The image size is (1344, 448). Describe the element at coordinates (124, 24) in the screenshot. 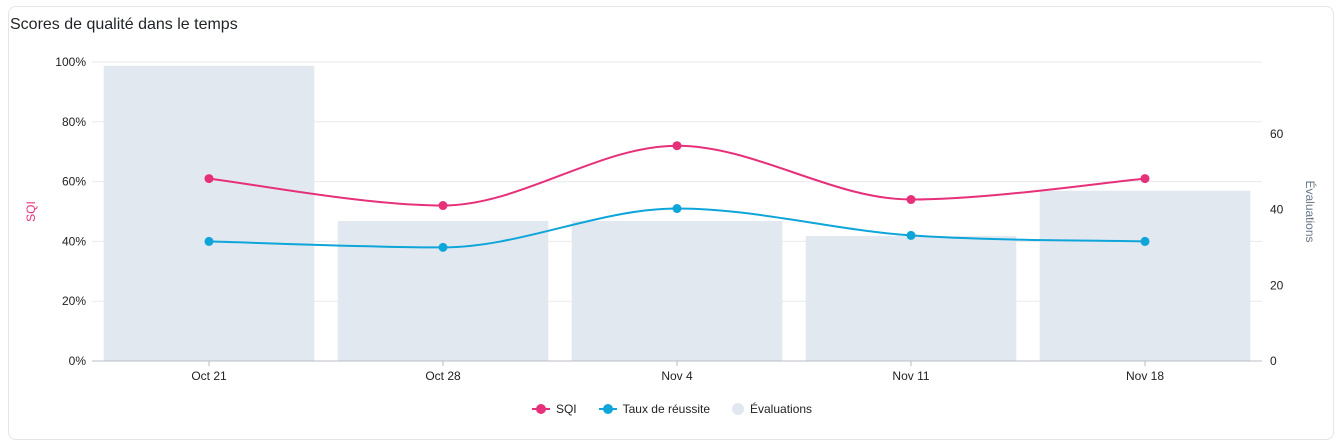

I see `chart-title: Scores de qualité dans le temps` at that location.